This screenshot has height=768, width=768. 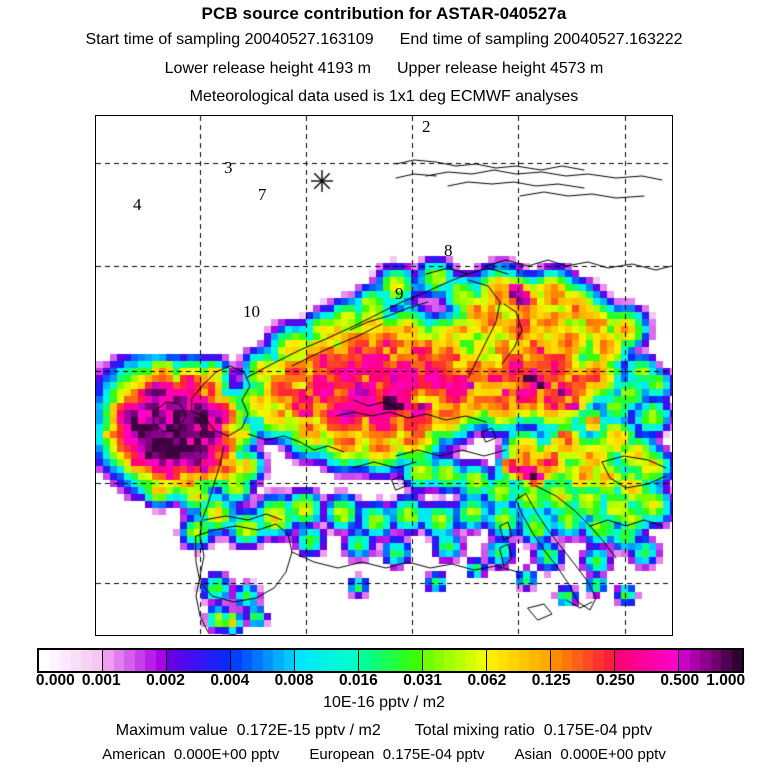 I want to click on colorbar-tick-label: 0.250, so click(x=615, y=680).